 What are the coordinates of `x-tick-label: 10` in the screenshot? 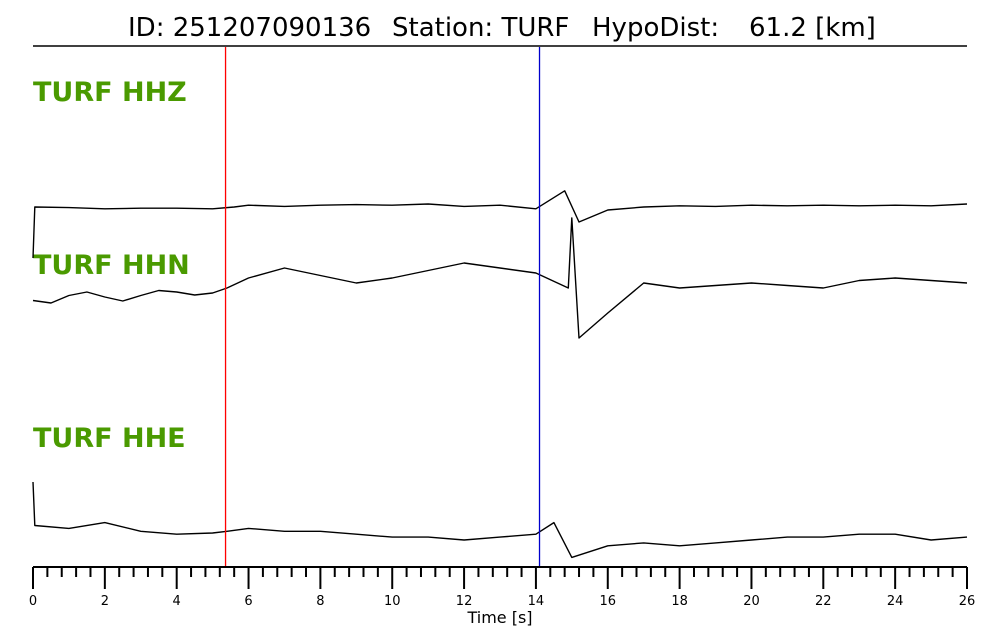 It's located at (392, 601).